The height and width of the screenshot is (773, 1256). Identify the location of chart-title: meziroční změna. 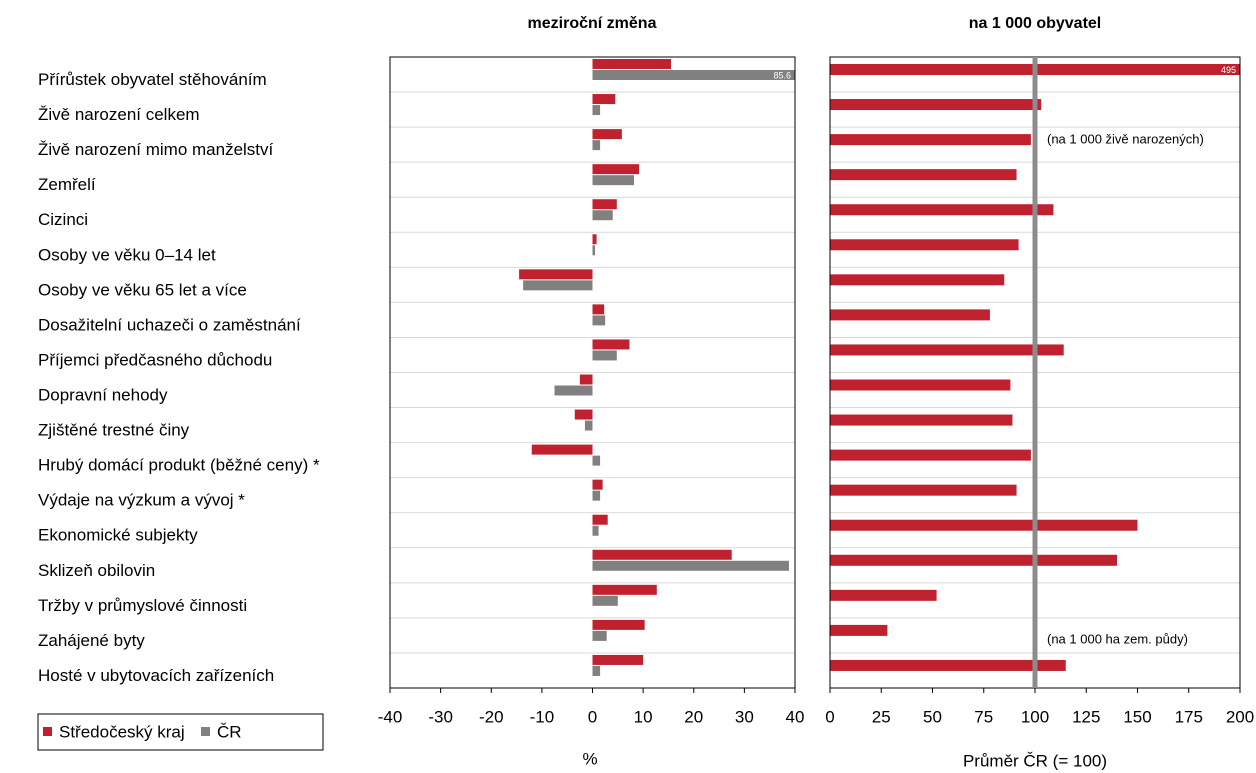
(592, 23).